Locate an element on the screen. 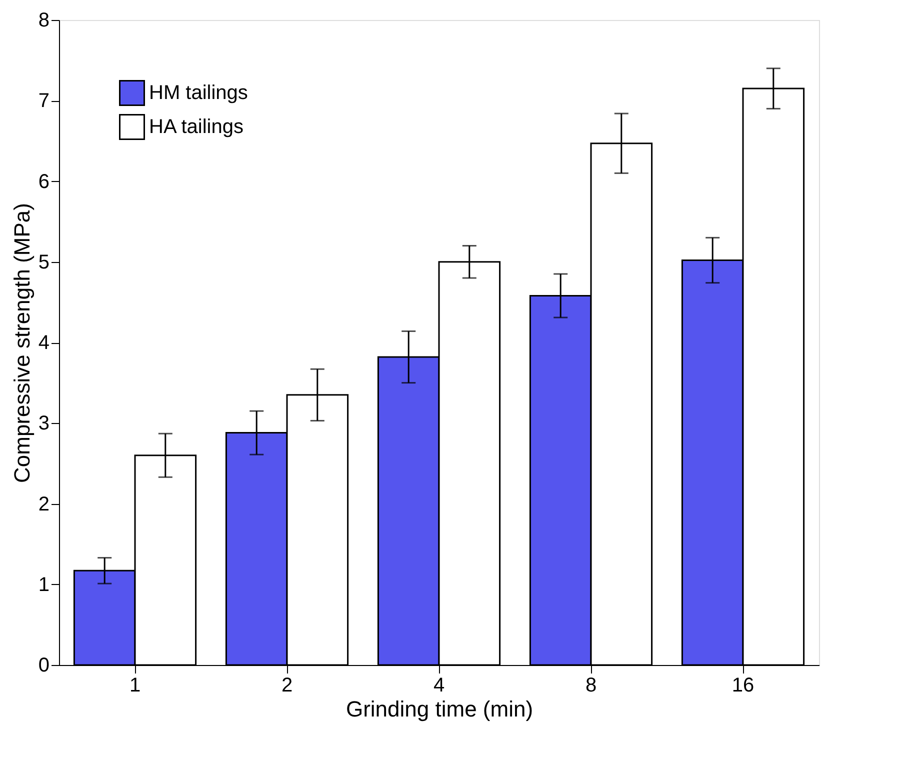  y-tick-label: 0 is located at coordinates (44, 665).